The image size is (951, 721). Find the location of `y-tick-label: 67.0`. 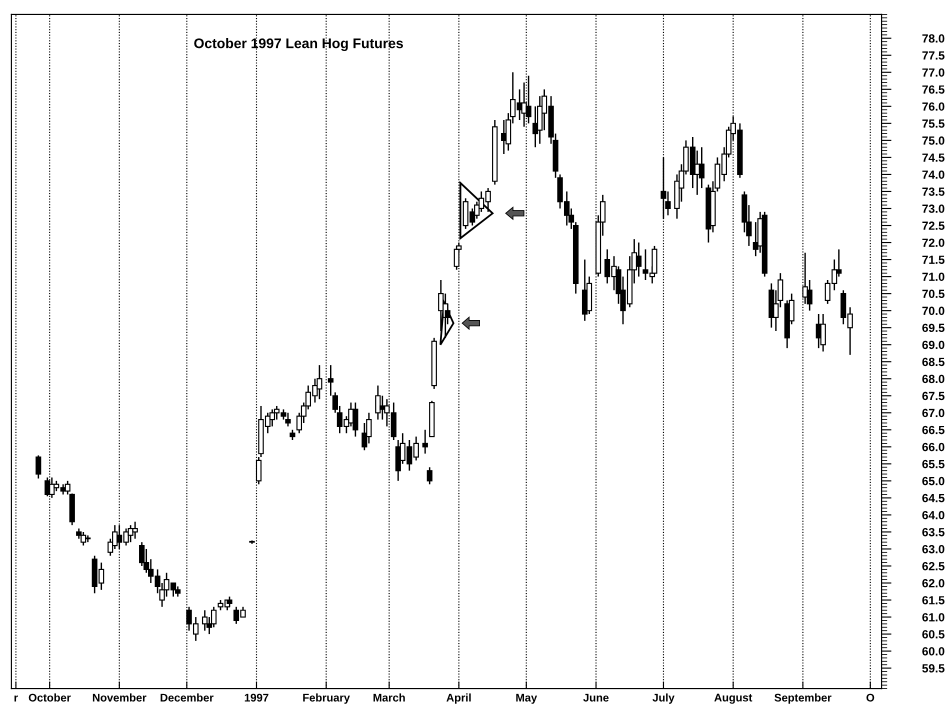

y-tick-label: 67.0 is located at coordinates (933, 413).